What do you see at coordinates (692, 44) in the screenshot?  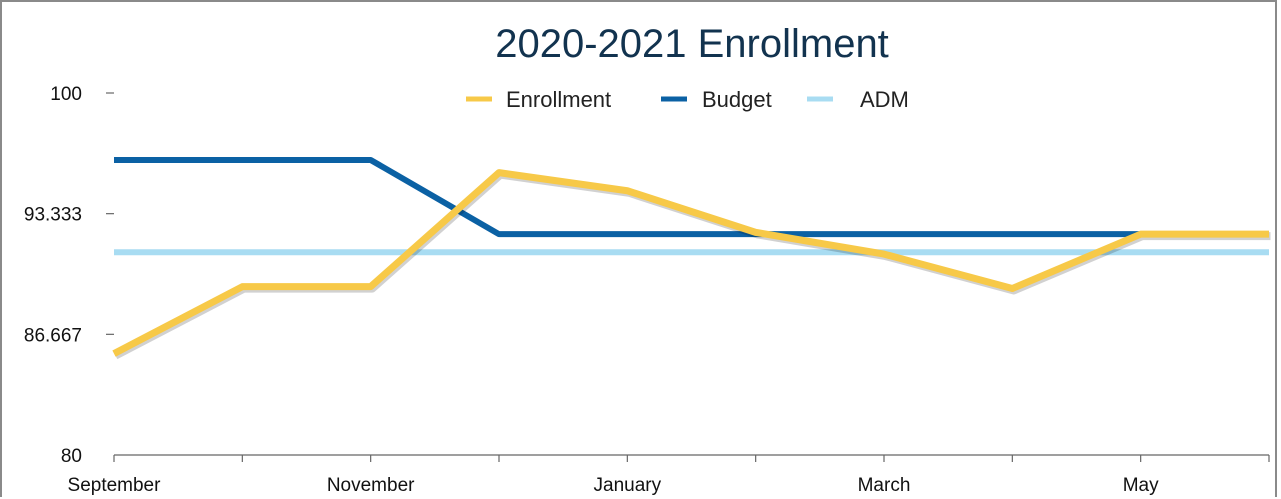 I see `chart-title: 2020-2021 Enrollment` at bounding box center [692, 44].